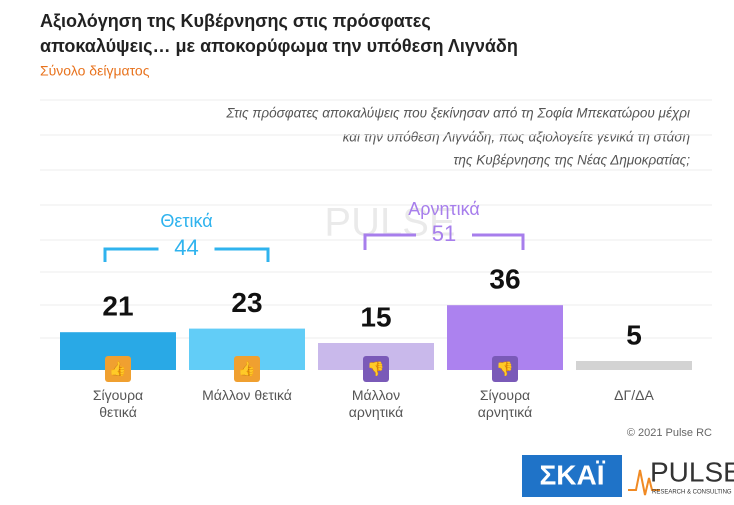  Describe the element at coordinates (118, 403) in the screenshot. I see `x-tick-label: Σίγουρα θετικά` at that location.